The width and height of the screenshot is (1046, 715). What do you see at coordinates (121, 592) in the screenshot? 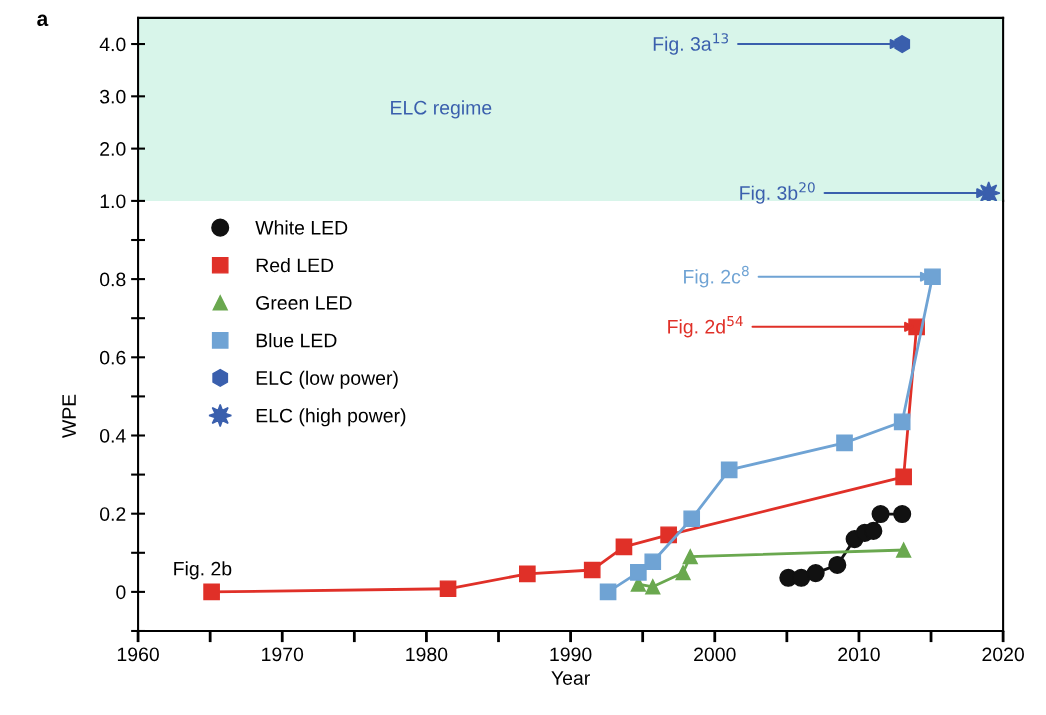
I see `y-tick-label: 0` at bounding box center [121, 592].